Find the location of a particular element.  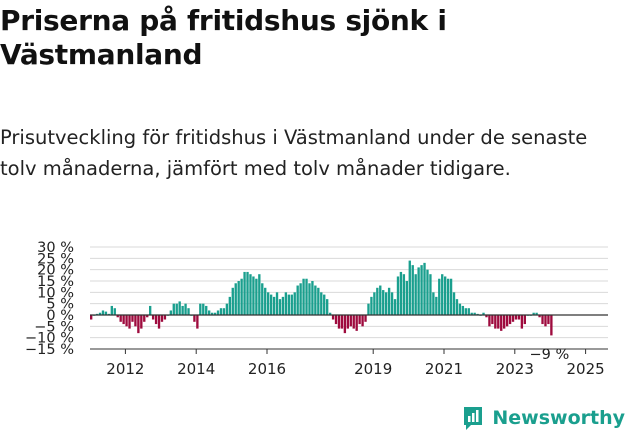

y-tick-label: 20 % is located at coordinates (55, 271).